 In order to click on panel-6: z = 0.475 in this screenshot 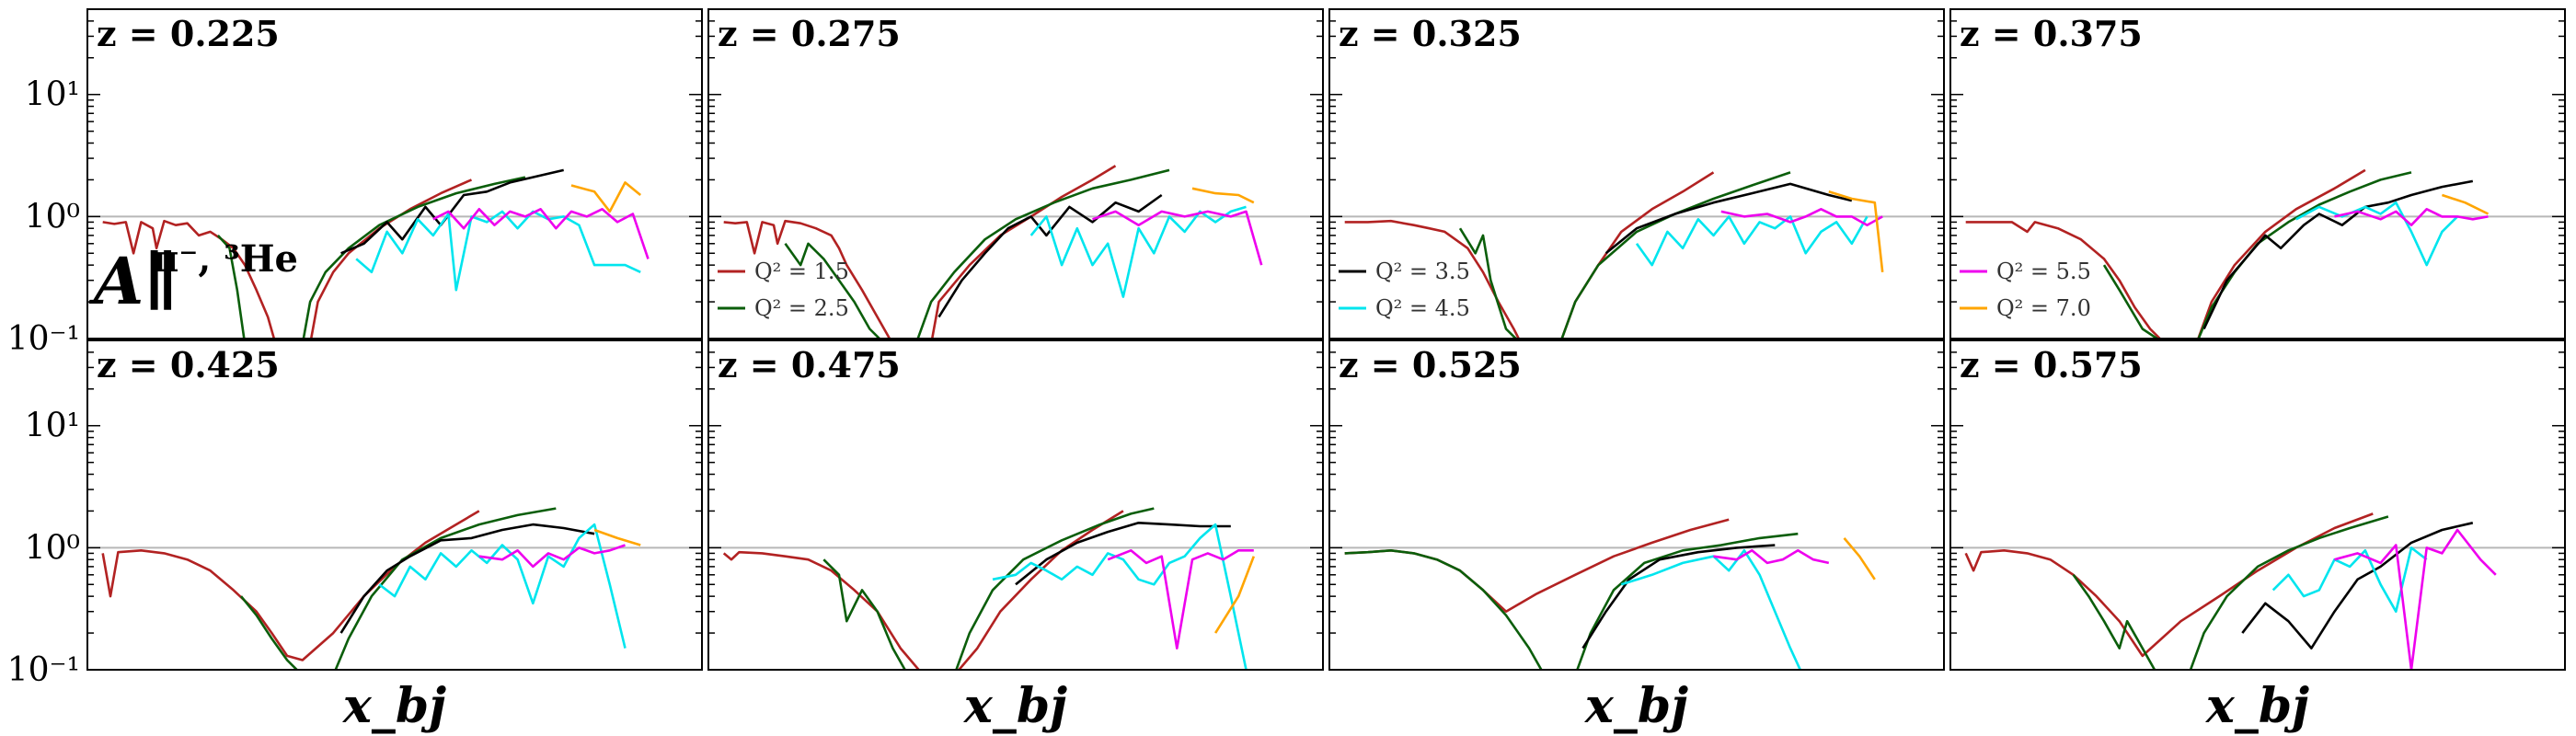, I will do `click(1016, 505)`.